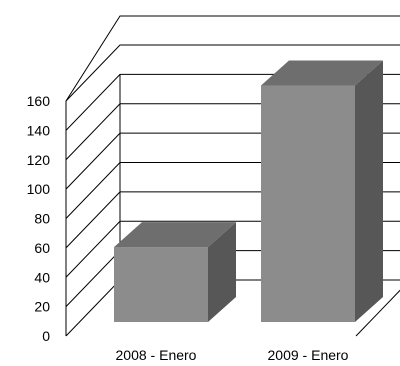  What do you see at coordinates (39, 130) in the screenshot?
I see `y-tick-label-140: 140` at bounding box center [39, 130].